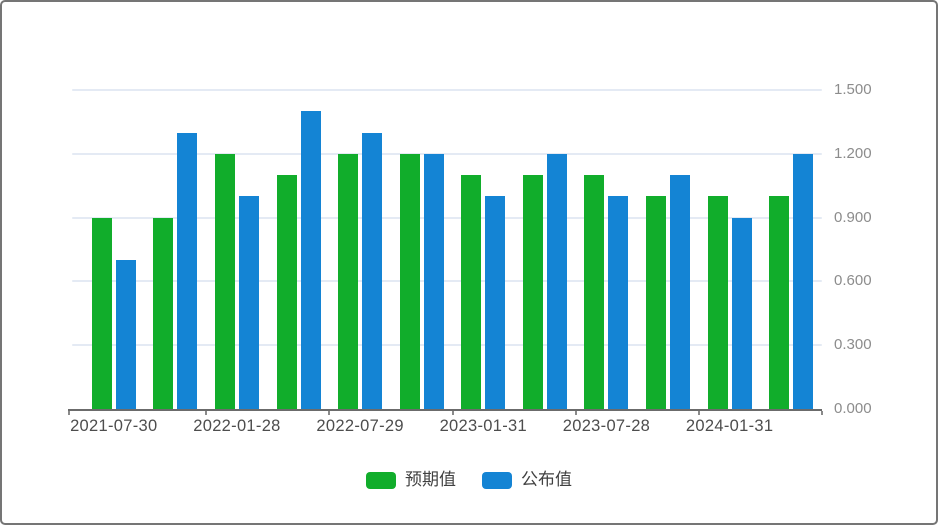 The image size is (938, 525). I want to click on legend-item-expected-value: 预期值, so click(411, 480).